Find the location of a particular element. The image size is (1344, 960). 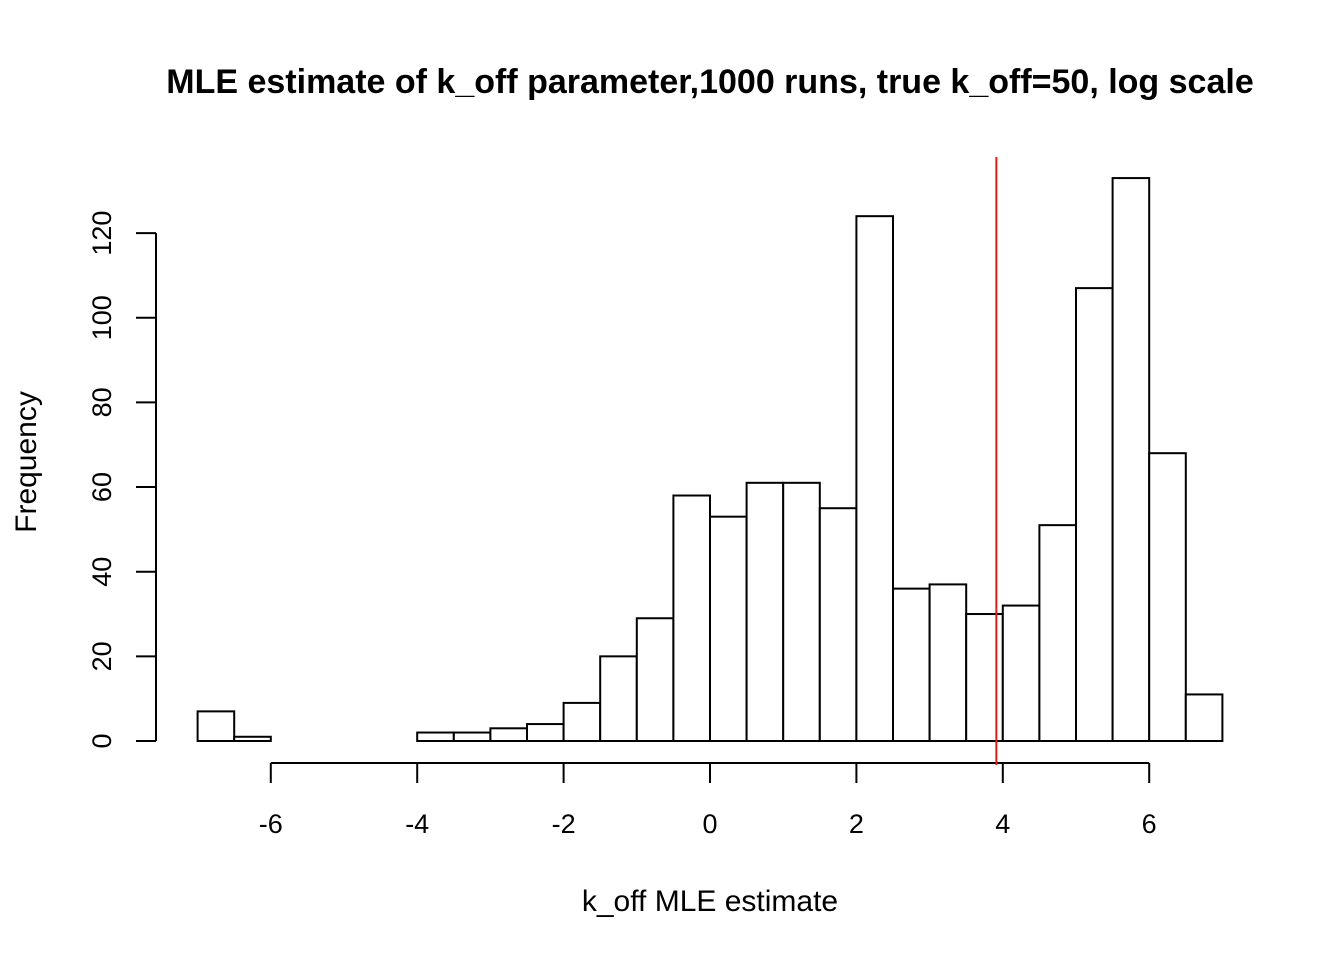

x-tick-label: 0 is located at coordinates (709, 824).